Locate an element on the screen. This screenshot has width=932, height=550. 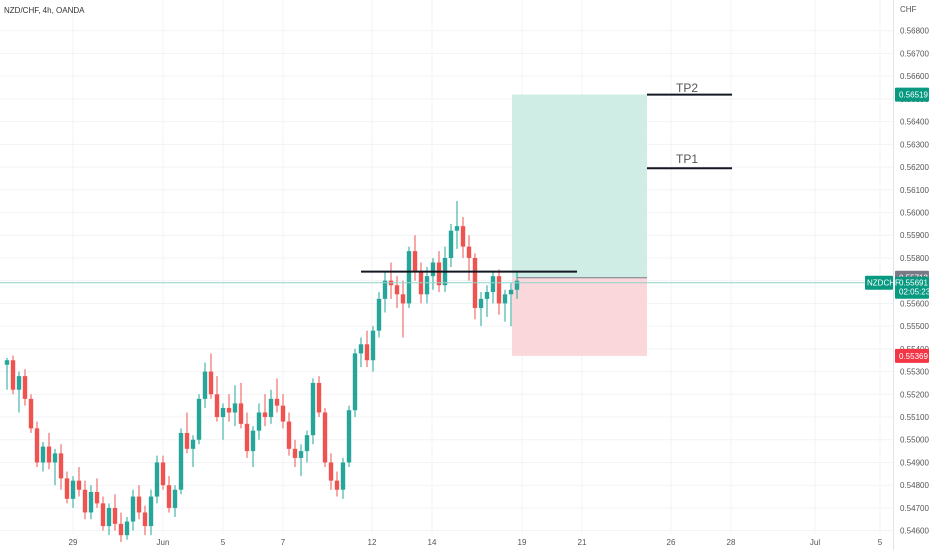
x-tick-label: 14 is located at coordinates (432, 542).